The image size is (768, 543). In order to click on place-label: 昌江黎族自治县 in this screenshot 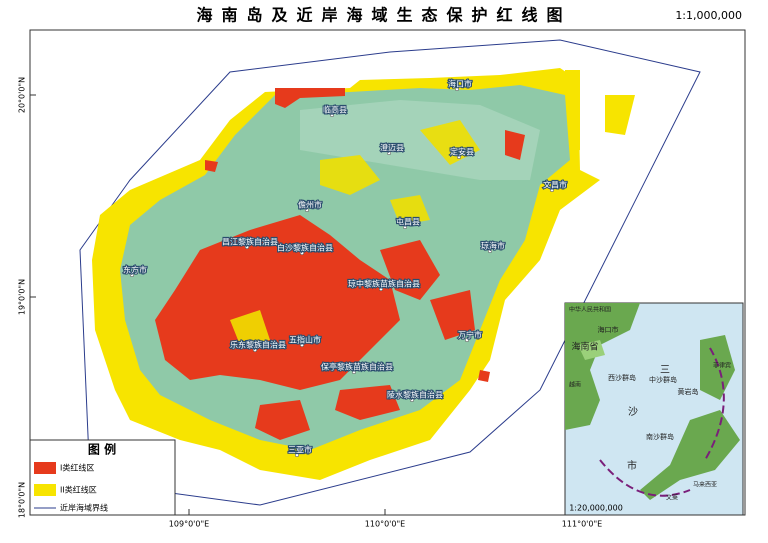, I will do `click(250, 242)`.